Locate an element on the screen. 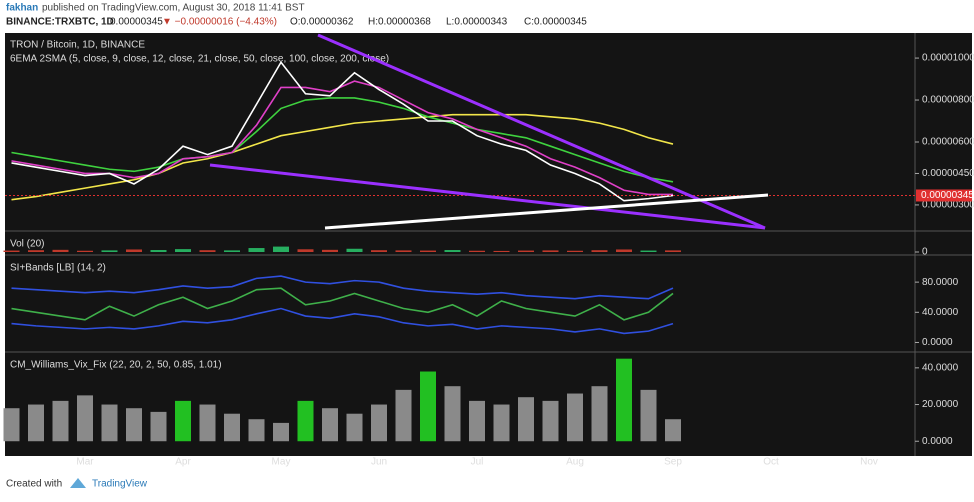 The image size is (974, 502). y-tick-label: 0.00000600 is located at coordinates (948, 142).